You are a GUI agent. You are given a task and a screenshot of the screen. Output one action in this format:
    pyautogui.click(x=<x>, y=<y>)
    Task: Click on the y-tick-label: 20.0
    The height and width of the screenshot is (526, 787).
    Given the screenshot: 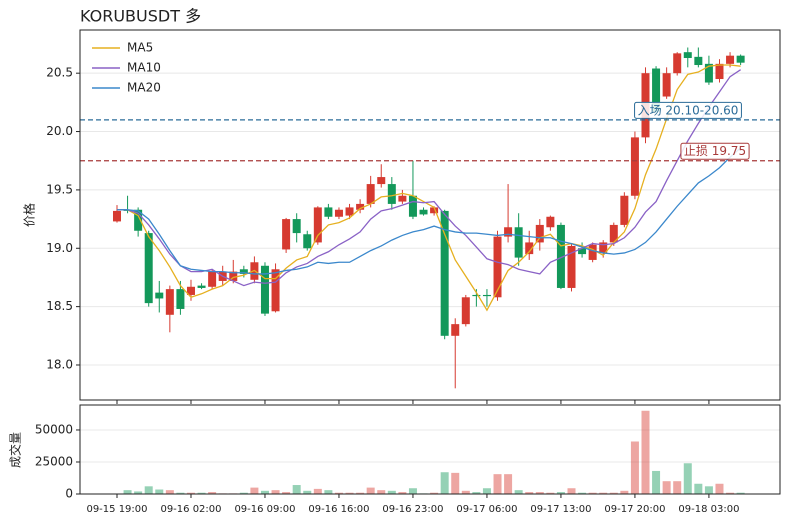 What is the action you would take?
    pyautogui.click(x=59, y=131)
    